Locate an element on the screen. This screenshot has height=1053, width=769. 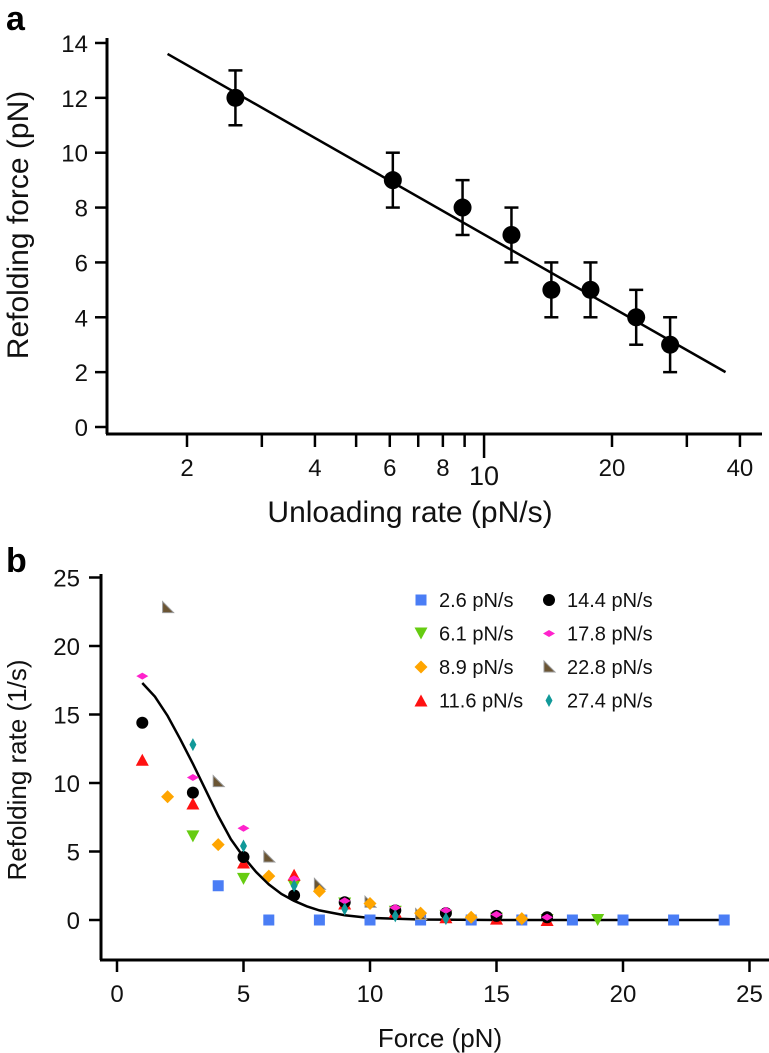
panel-b-y-axis-title: Refolding rate (1/s) is located at coordinates (17, 769).